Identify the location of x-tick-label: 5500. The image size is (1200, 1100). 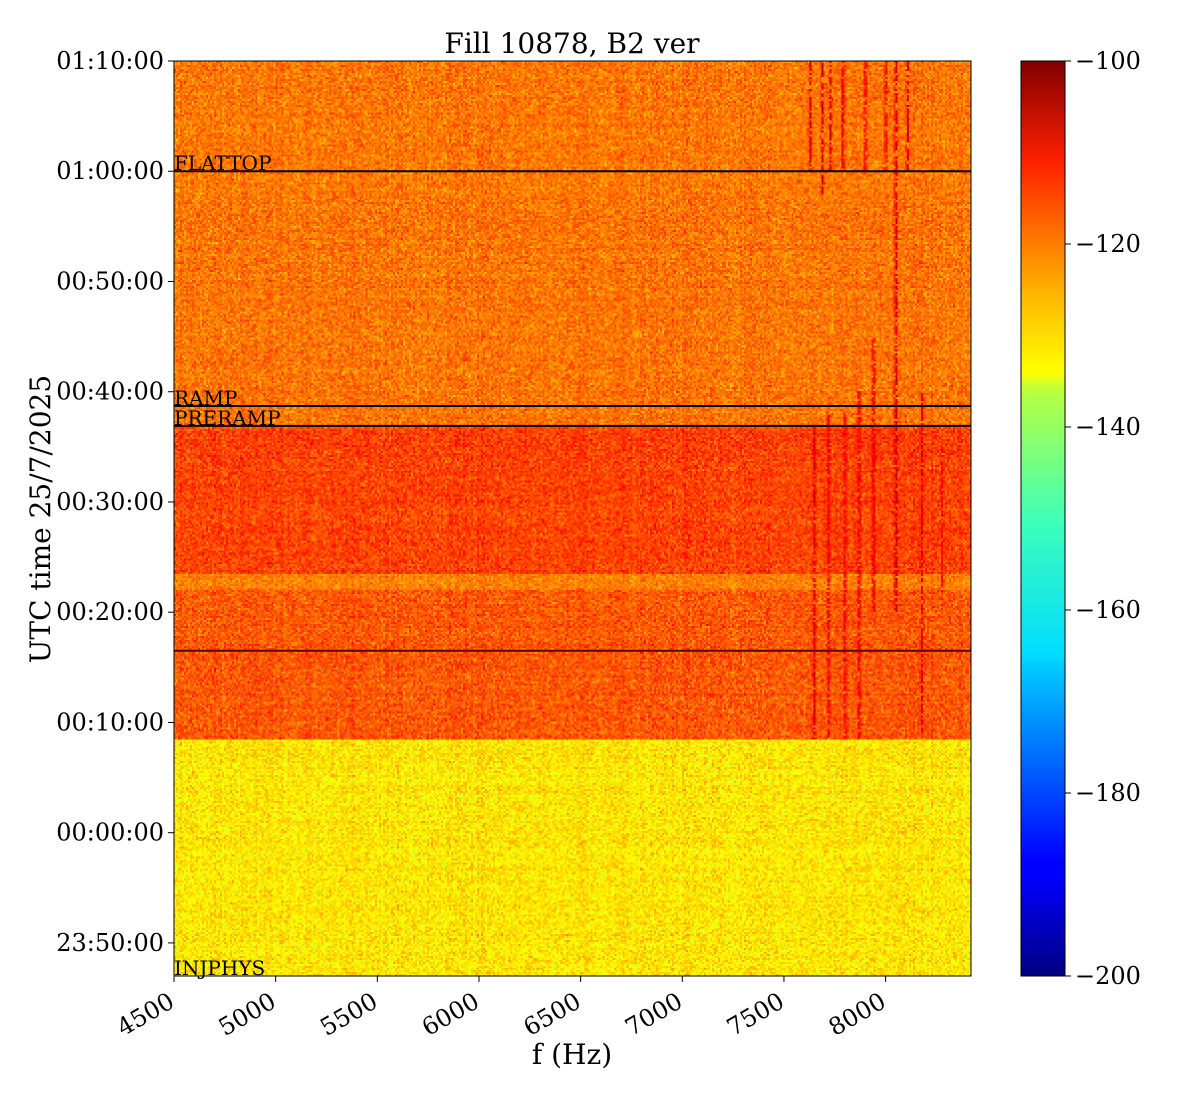
(348, 1014).